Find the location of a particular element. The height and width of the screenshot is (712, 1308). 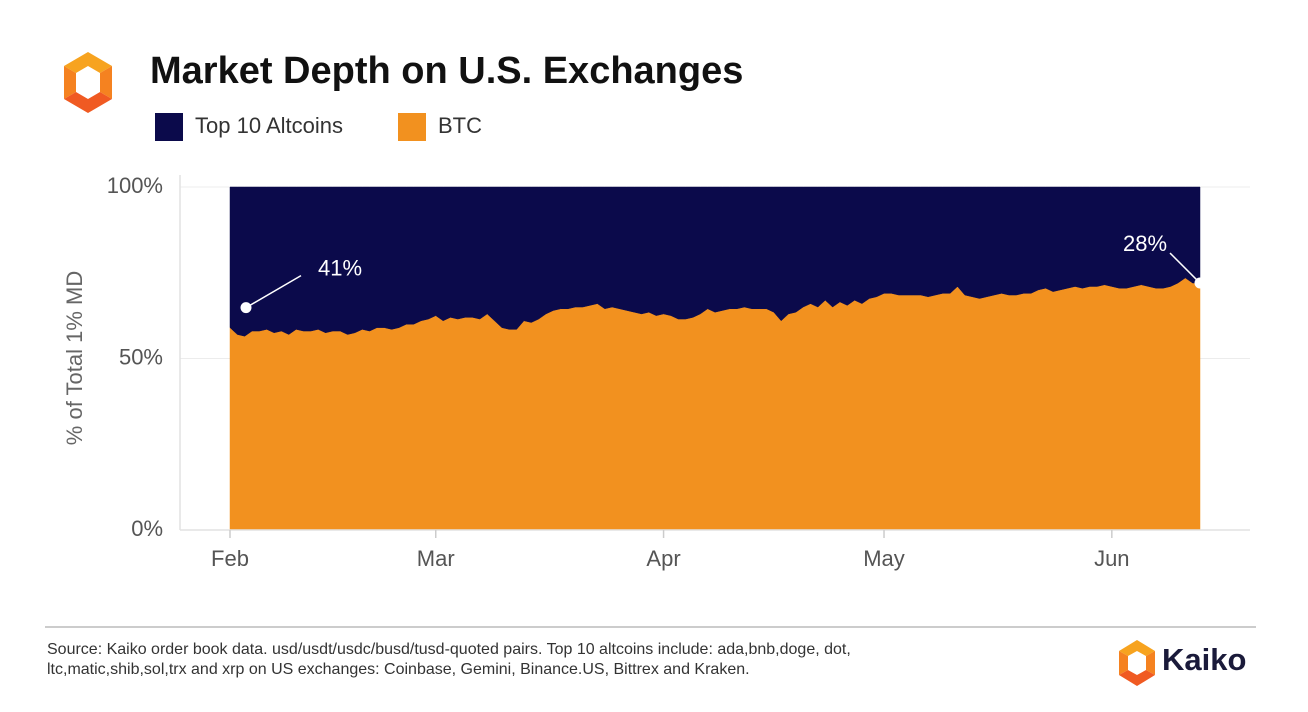

brand-icon is located at coordinates (1137, 663).